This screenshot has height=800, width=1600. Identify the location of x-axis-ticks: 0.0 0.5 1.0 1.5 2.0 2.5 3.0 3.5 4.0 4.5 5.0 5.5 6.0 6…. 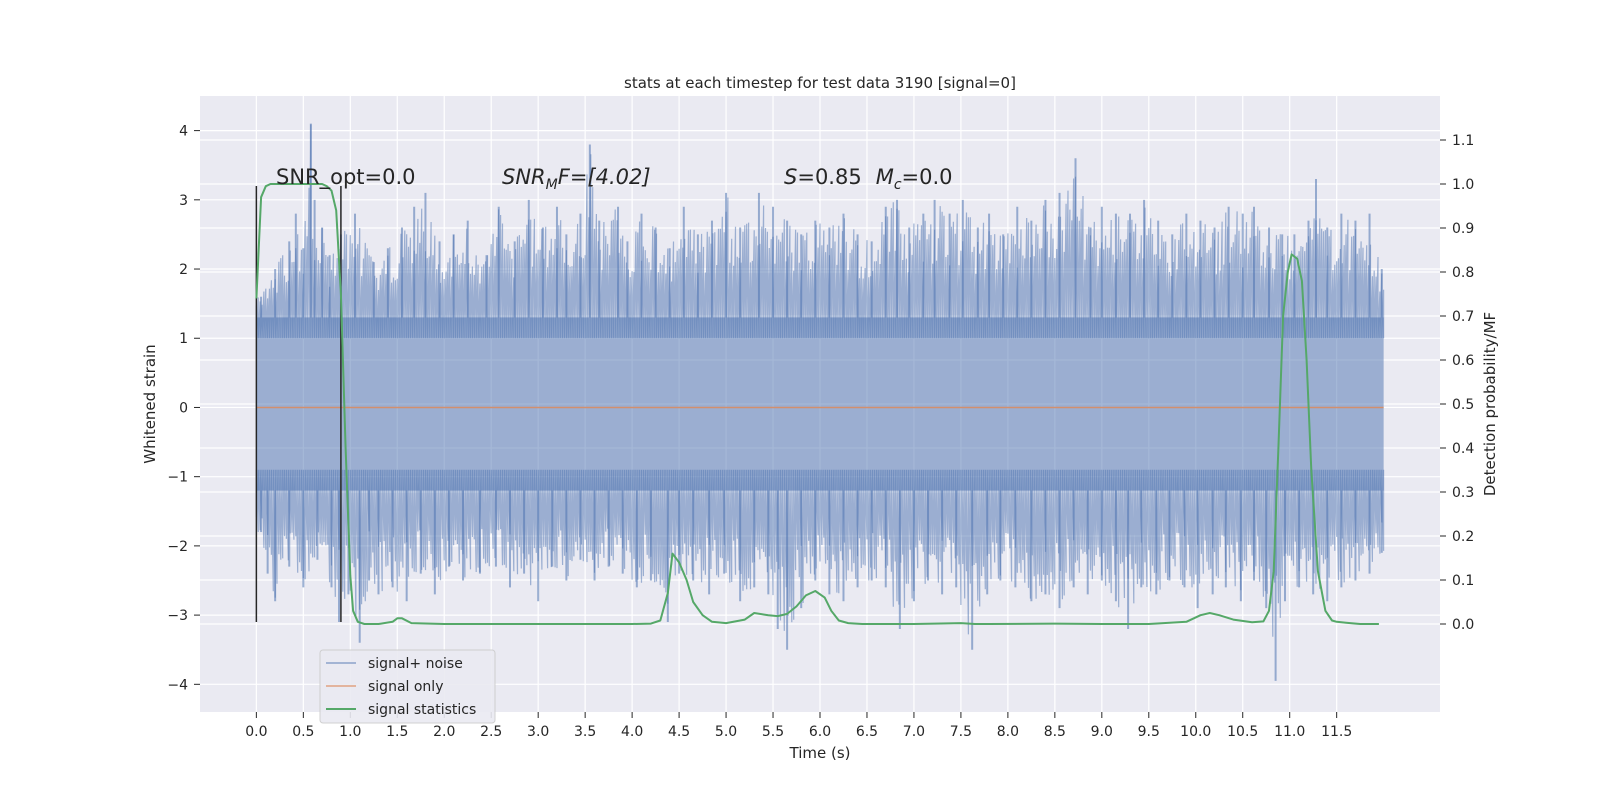
(798, 726).